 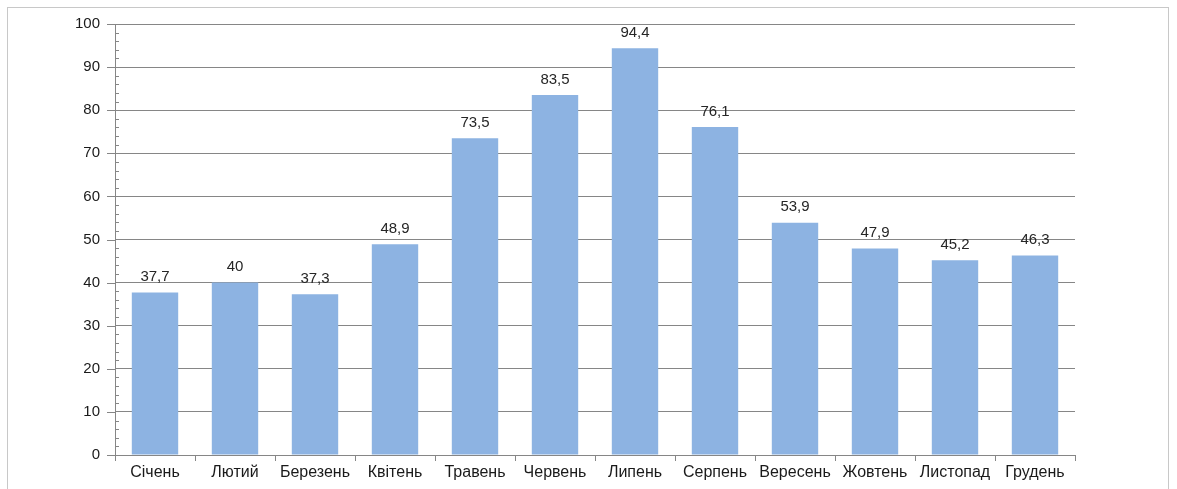 I want to click on x-tick-label: Серпень, so click(x=715, y=472).